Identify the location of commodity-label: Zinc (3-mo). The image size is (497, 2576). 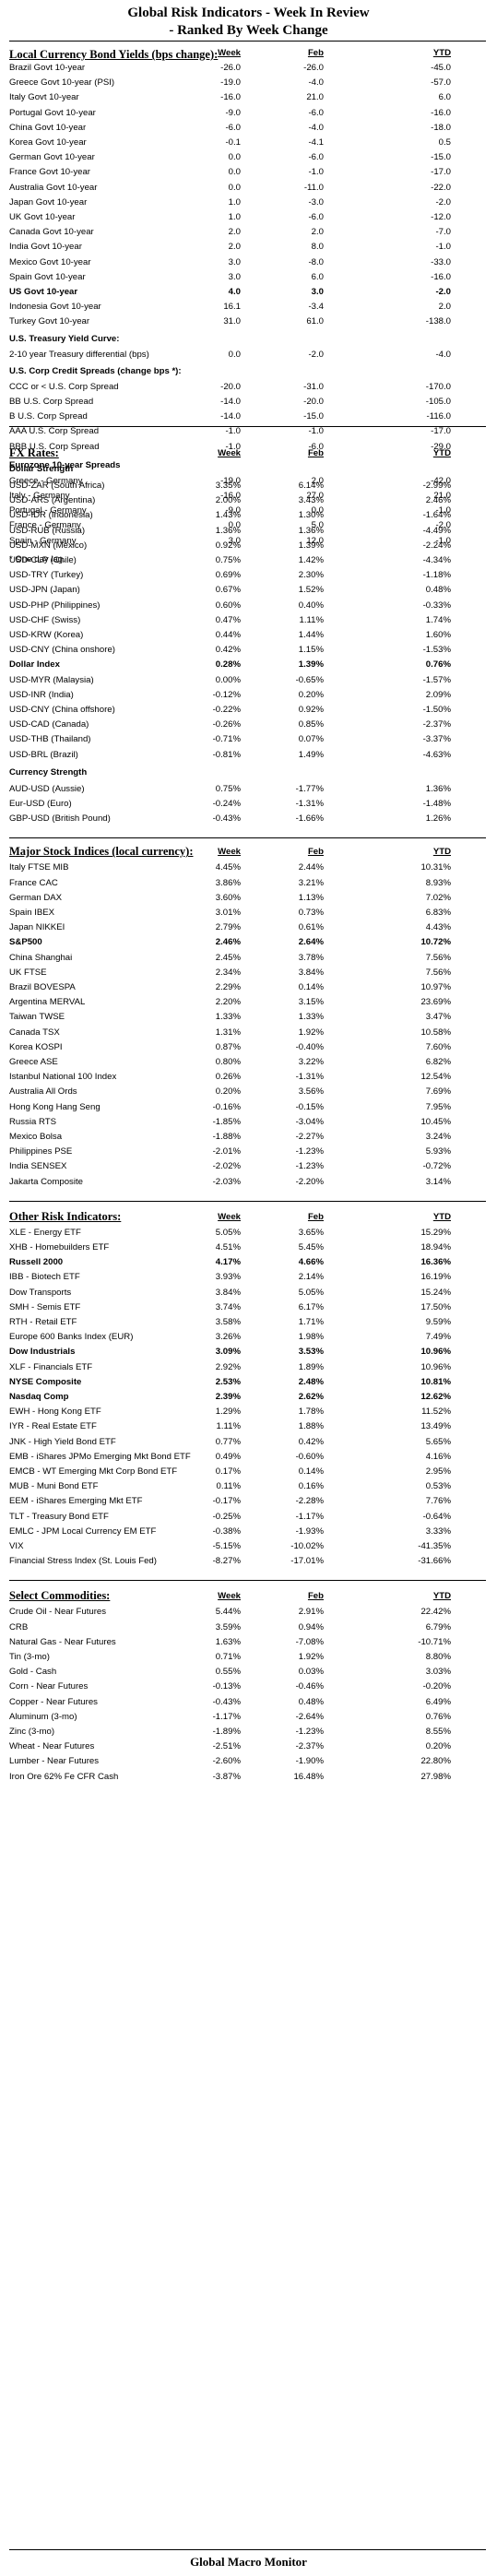
(32, 1732).